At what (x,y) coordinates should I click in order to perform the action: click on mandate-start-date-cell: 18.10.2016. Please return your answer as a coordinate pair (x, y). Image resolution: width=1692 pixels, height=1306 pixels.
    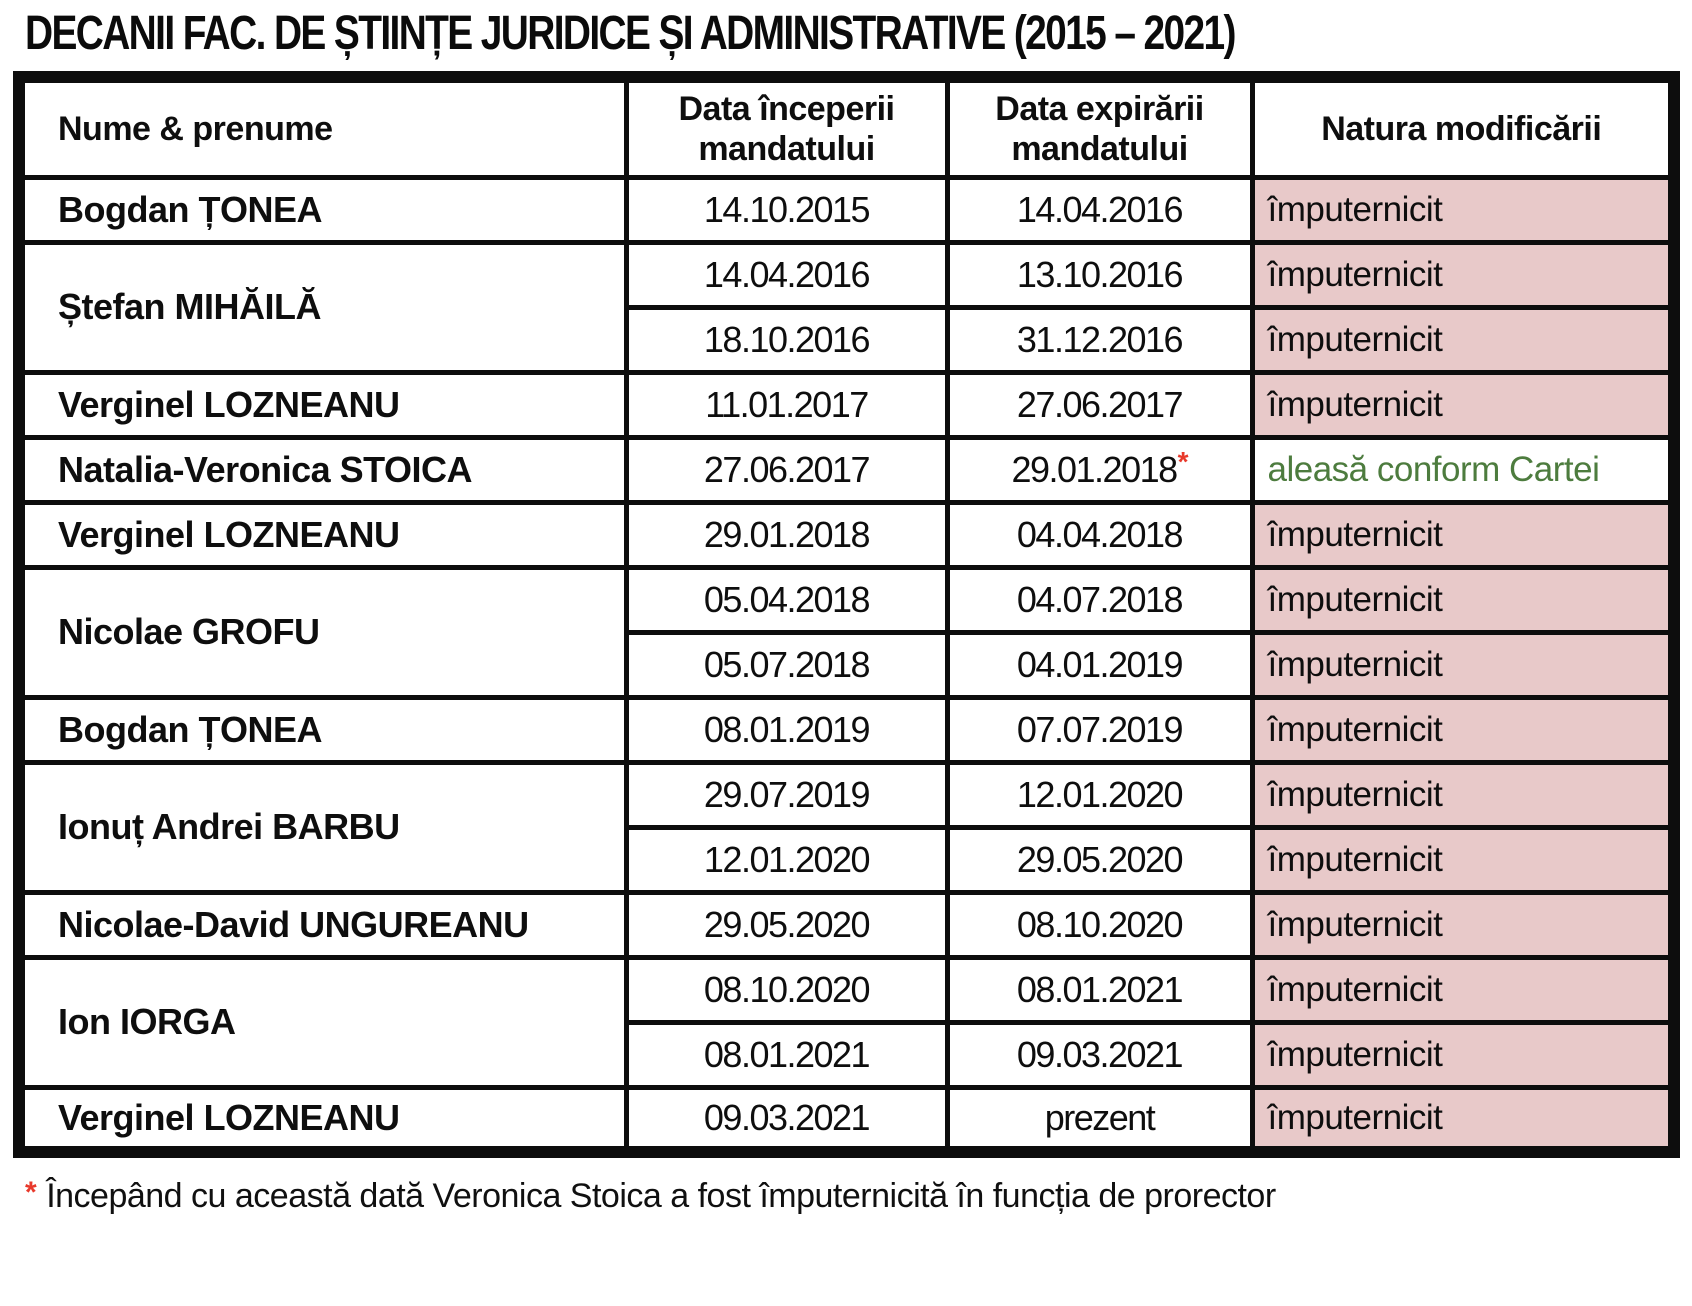
    Looking at the image, I should click on (786, 339).